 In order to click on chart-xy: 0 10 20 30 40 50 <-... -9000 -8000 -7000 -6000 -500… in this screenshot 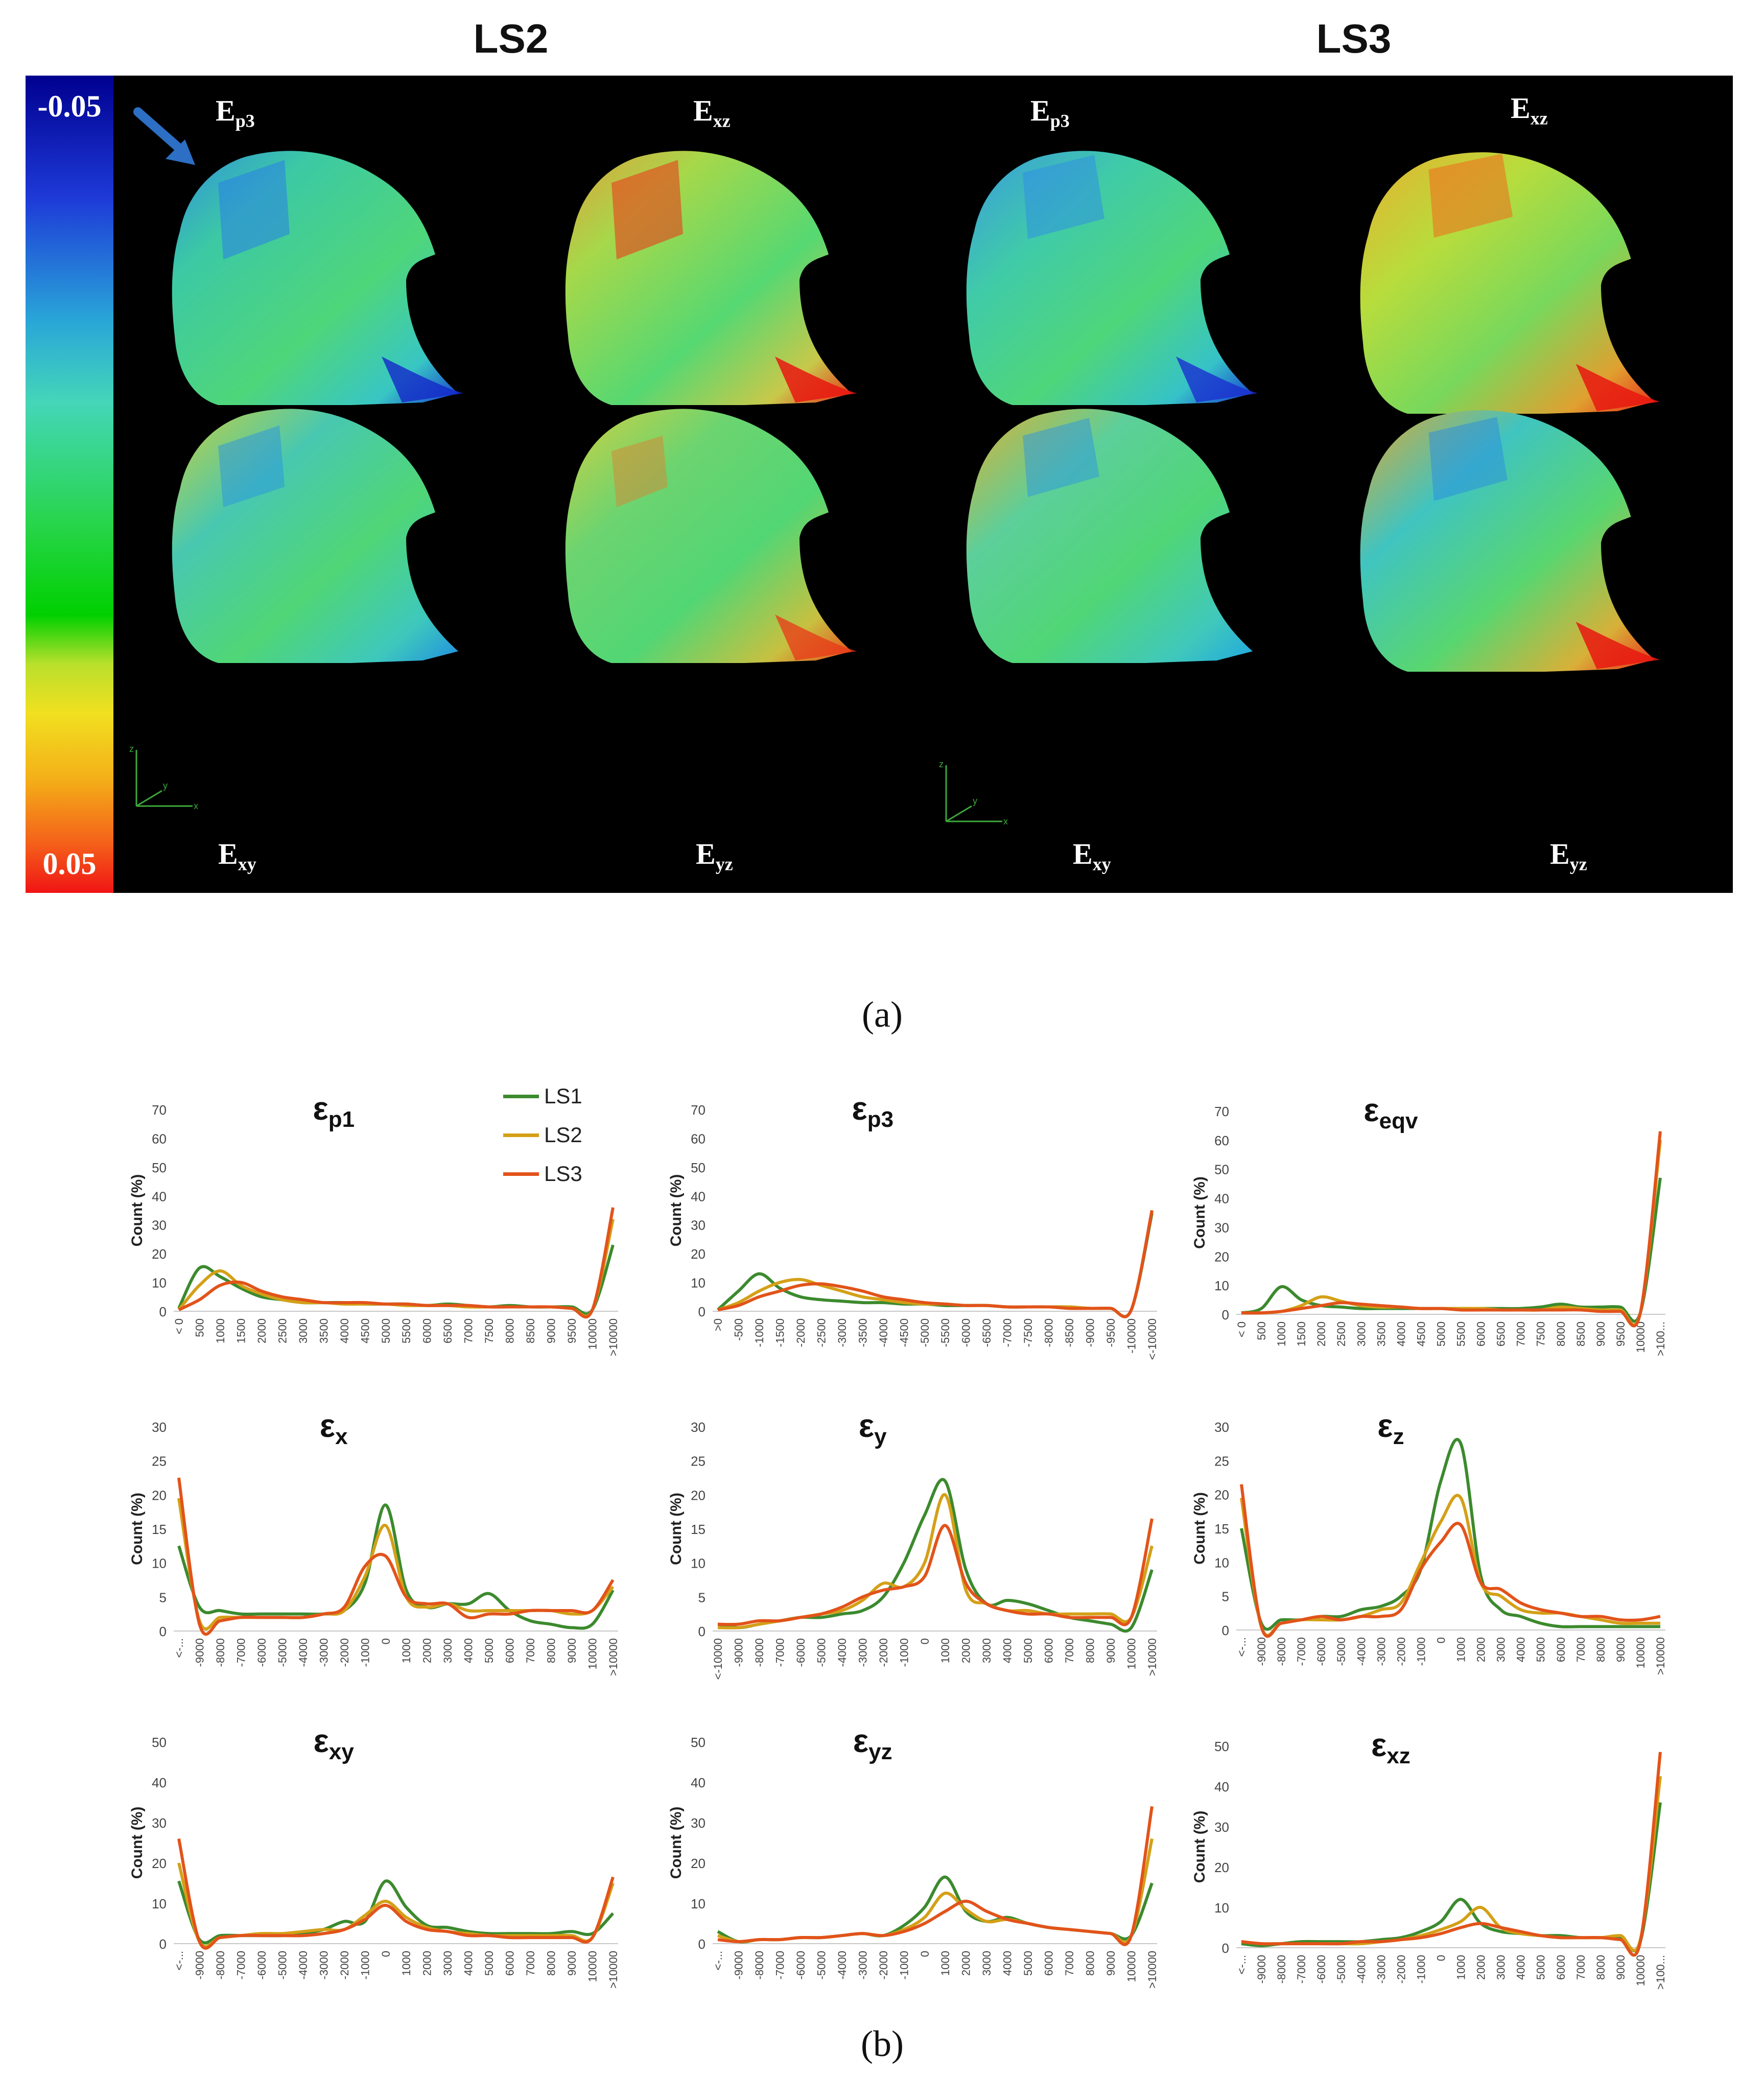, I will do `click(374, 1855)`.